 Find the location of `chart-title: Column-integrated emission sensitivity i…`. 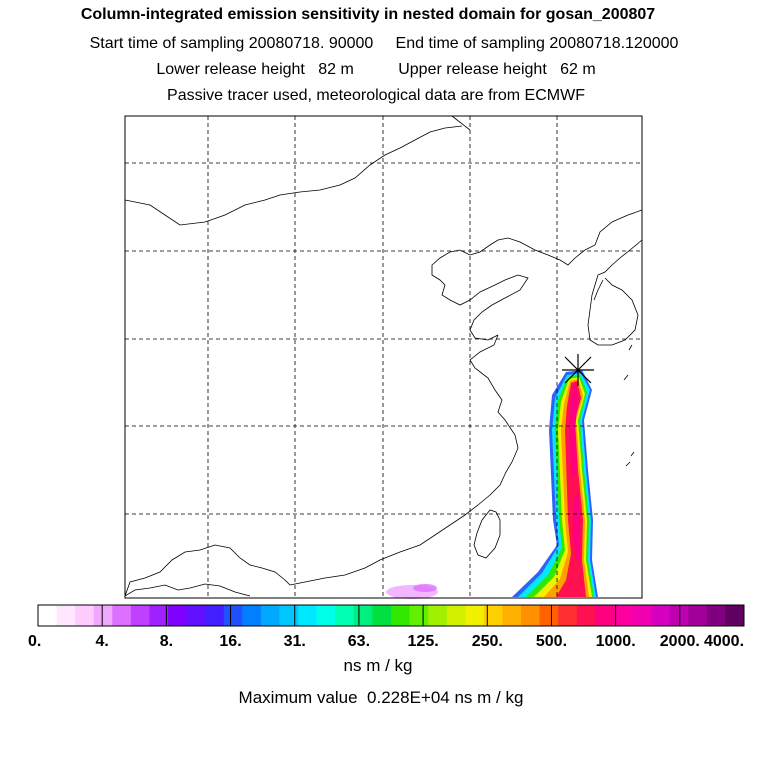

chart-title: Column-integrated emission sensitivity i… is located at coordinates (368, 14).